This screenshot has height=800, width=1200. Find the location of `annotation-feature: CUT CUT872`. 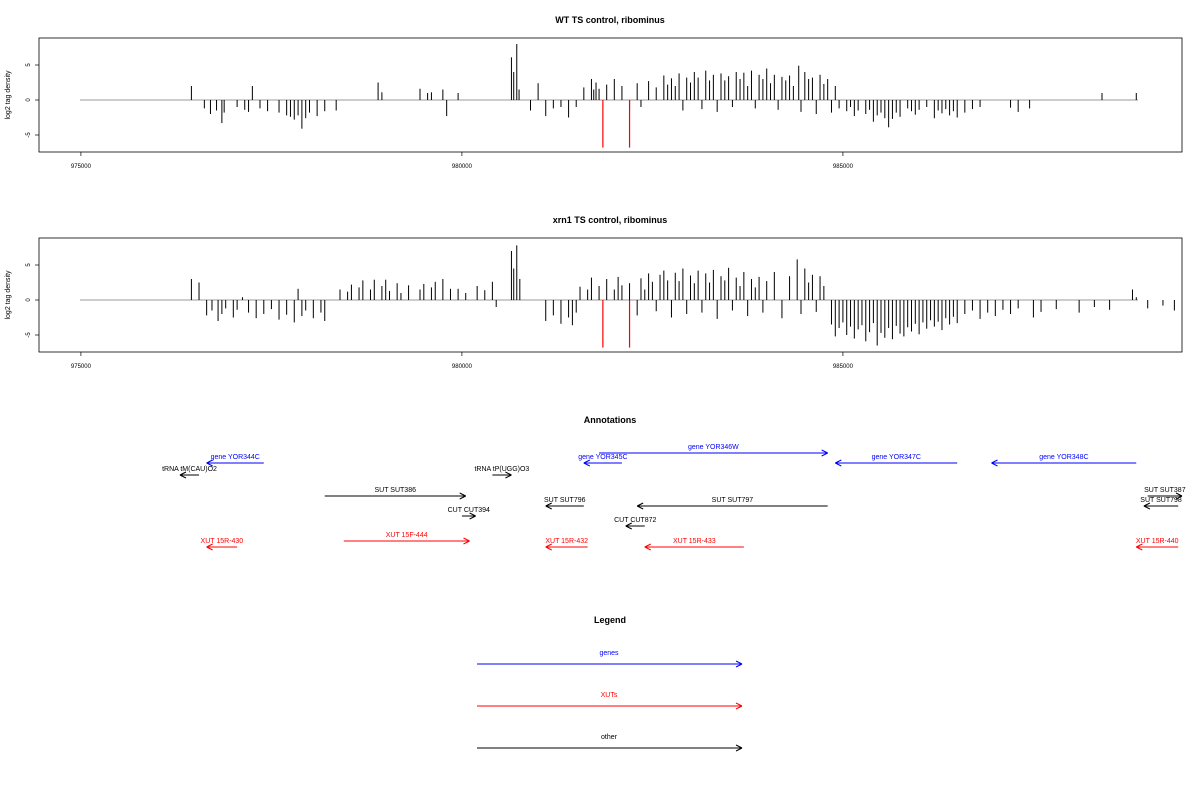

annotation-feature: CUT CUT872 is located at coordinates (635, 523).